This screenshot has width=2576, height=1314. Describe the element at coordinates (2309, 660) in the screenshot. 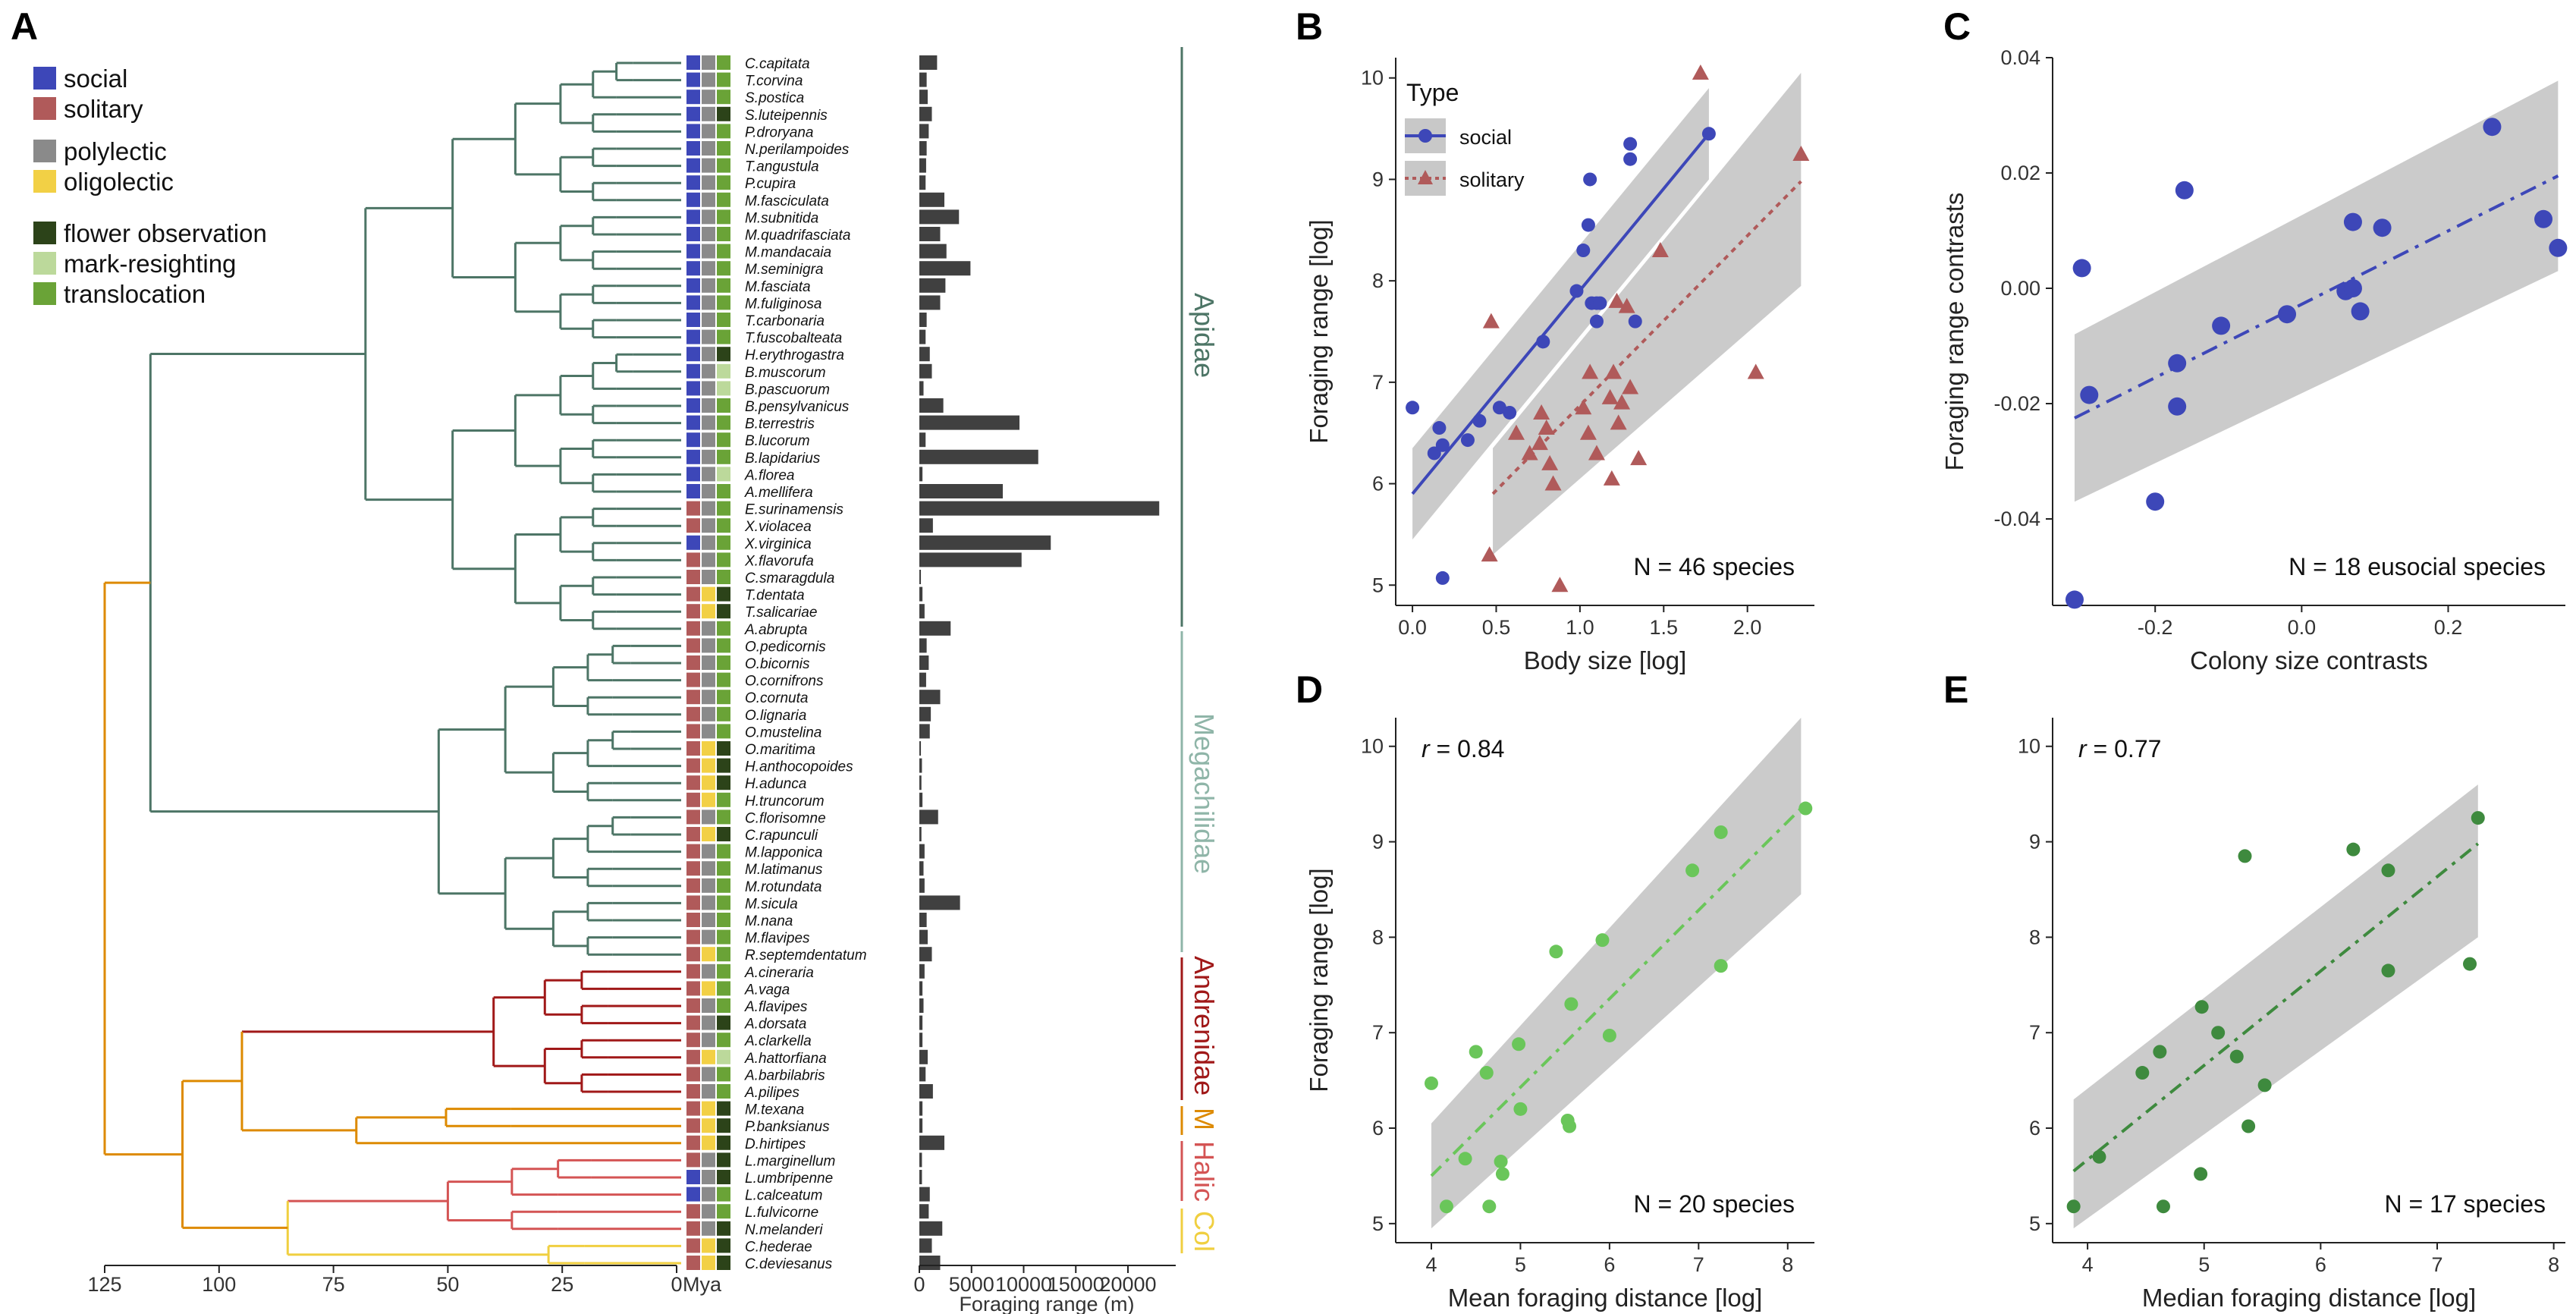

I see `x-axis-label: Colony size contrasts` at that location.